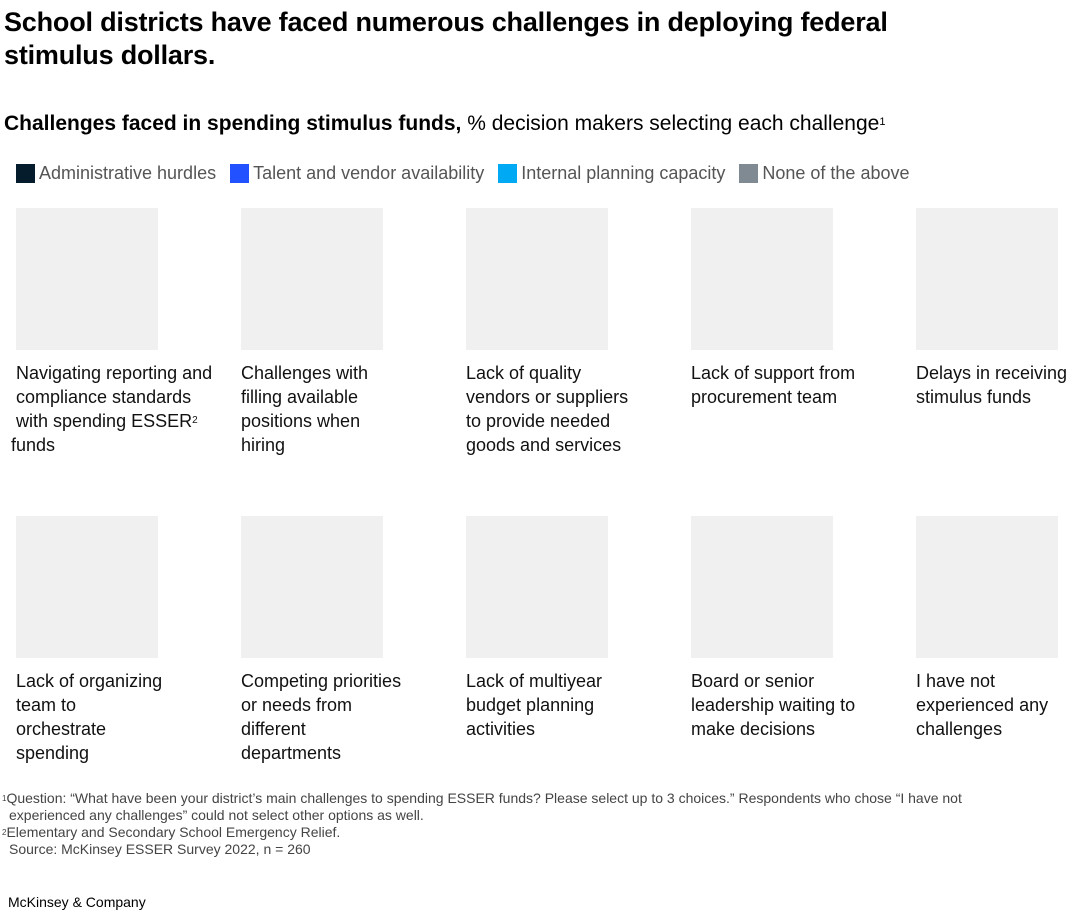 The width and height of the screenshot is (1080, 917). Describe the element at coordinates (33, 445) in the screenshot. I see `label-tail: funds` at that location.